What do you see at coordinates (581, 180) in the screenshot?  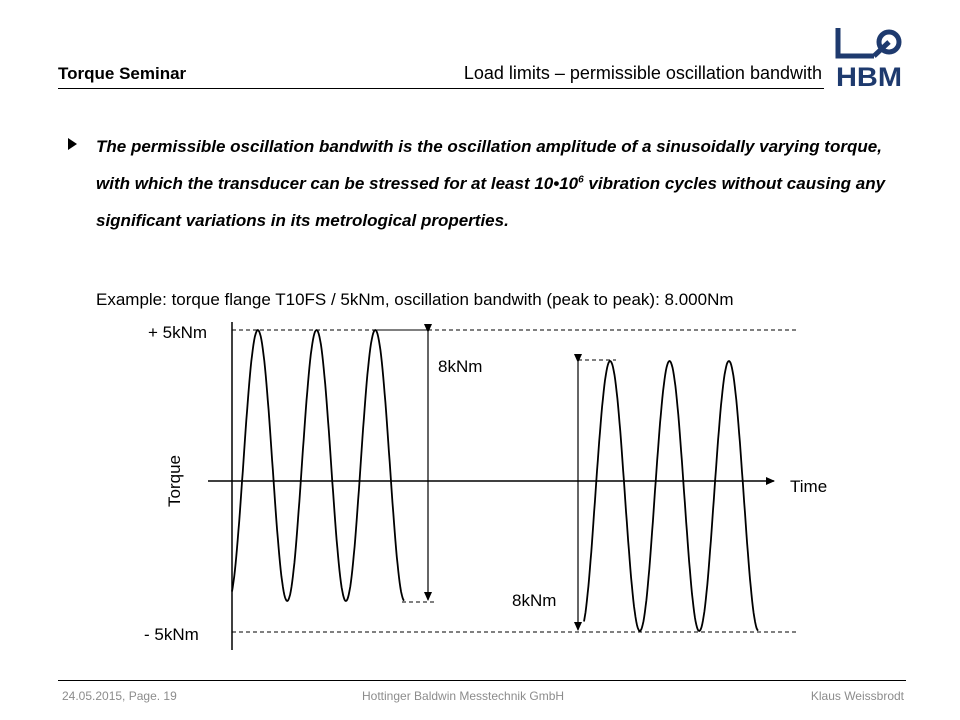 I see `paragraph-exponent: 6` at bounding box center [581, 180].